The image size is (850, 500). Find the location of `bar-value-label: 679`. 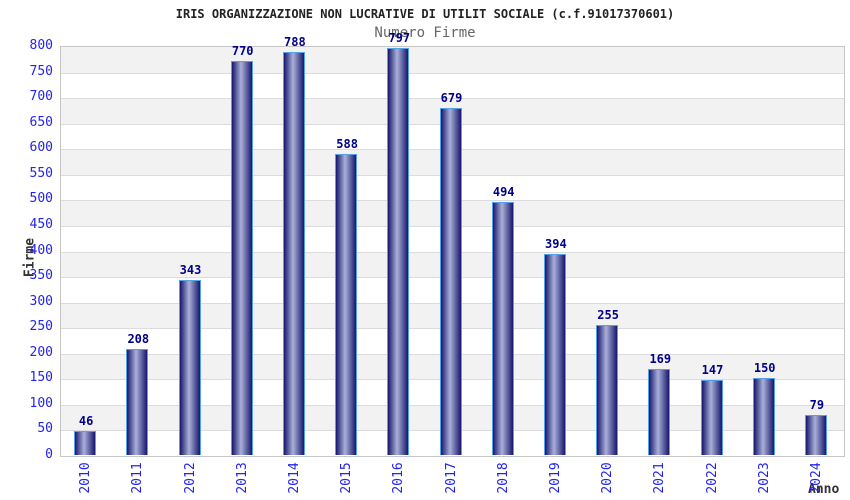

bar-value-label: 679 is located at coordinates (451, 97).